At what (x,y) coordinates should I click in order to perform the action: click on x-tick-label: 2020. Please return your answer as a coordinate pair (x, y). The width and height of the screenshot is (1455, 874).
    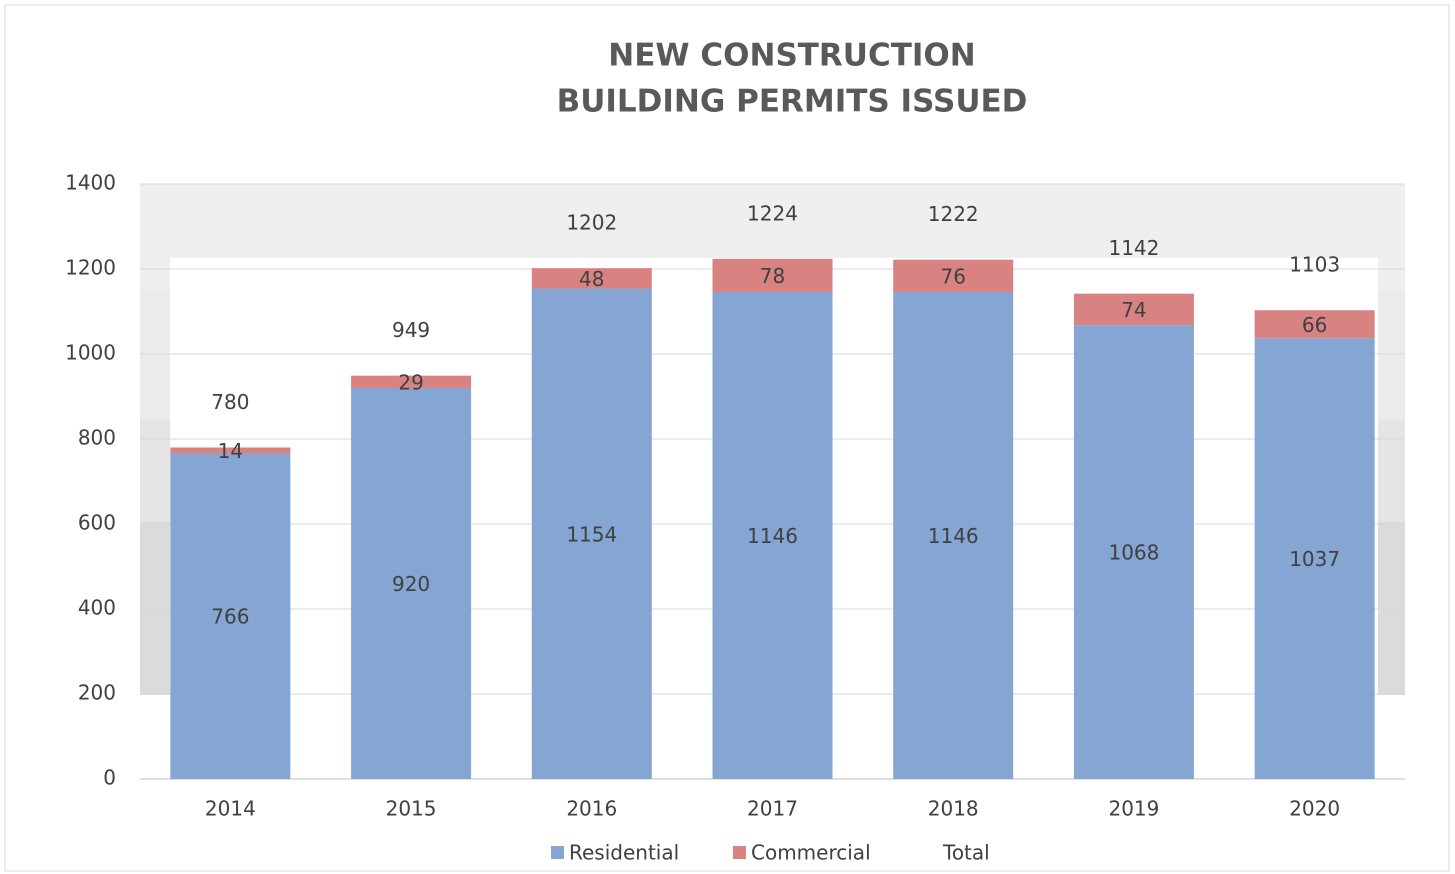
    Looking at the image, I should click on (1314, 809).